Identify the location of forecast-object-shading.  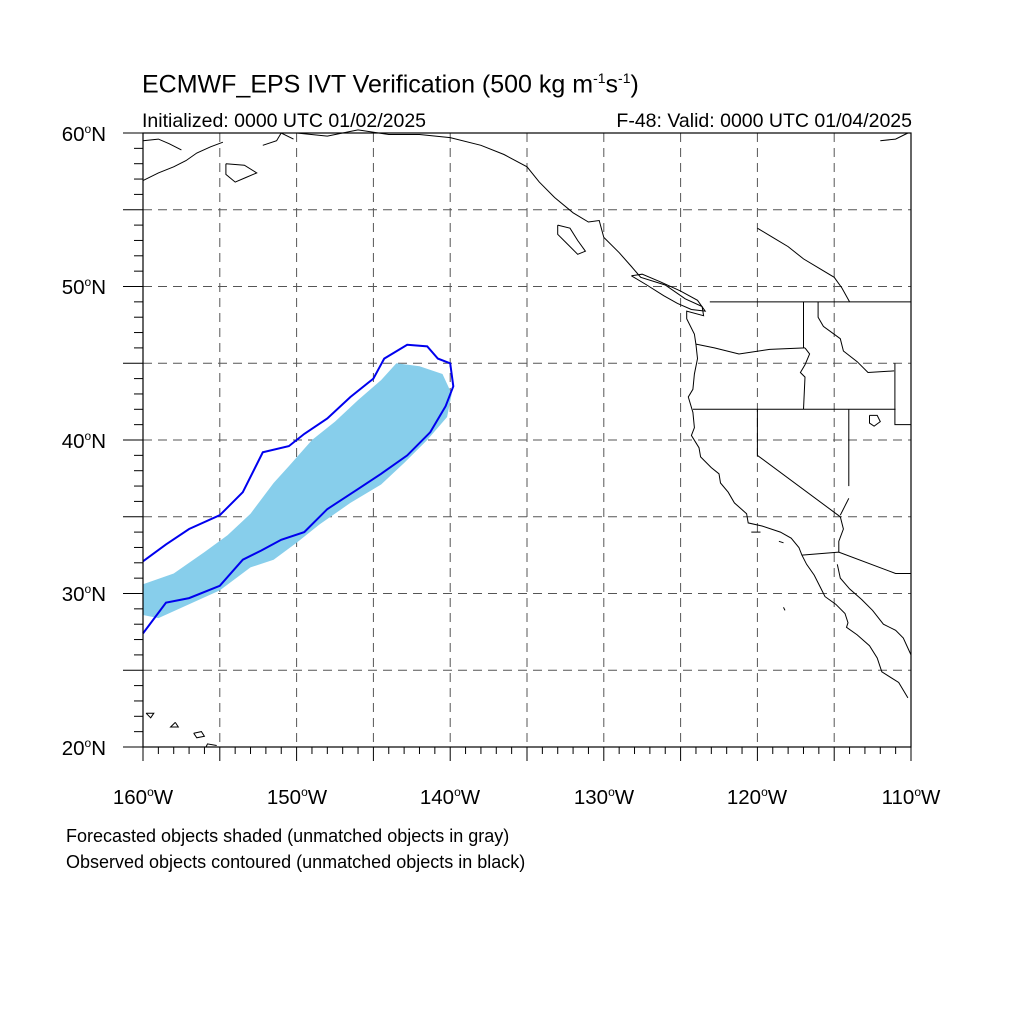
(297, 491).